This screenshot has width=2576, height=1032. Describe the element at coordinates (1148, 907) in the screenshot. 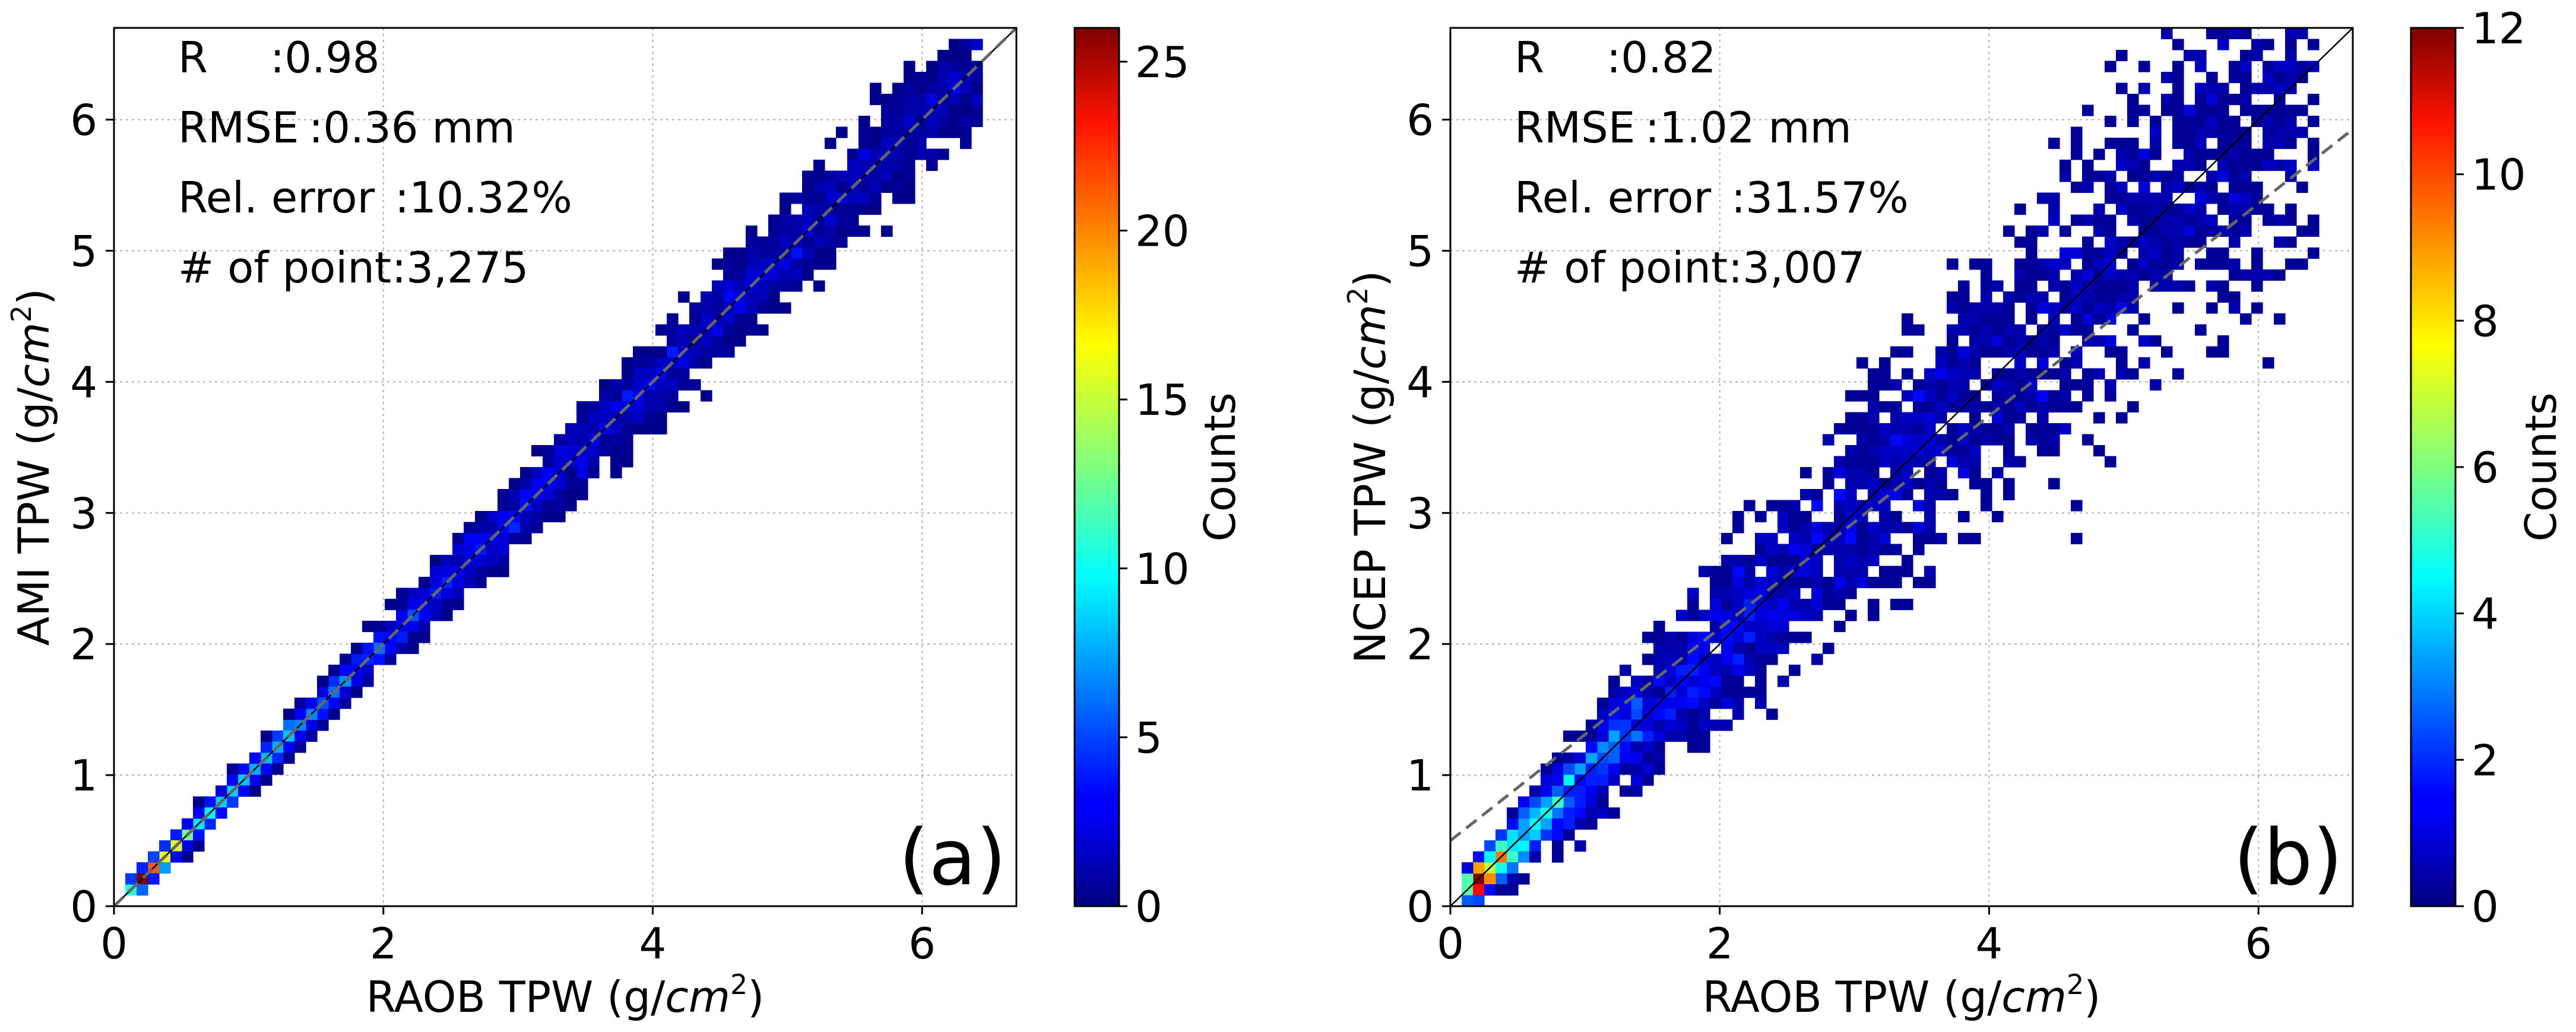

I see `colorbar-tick-label: 0` at that location.